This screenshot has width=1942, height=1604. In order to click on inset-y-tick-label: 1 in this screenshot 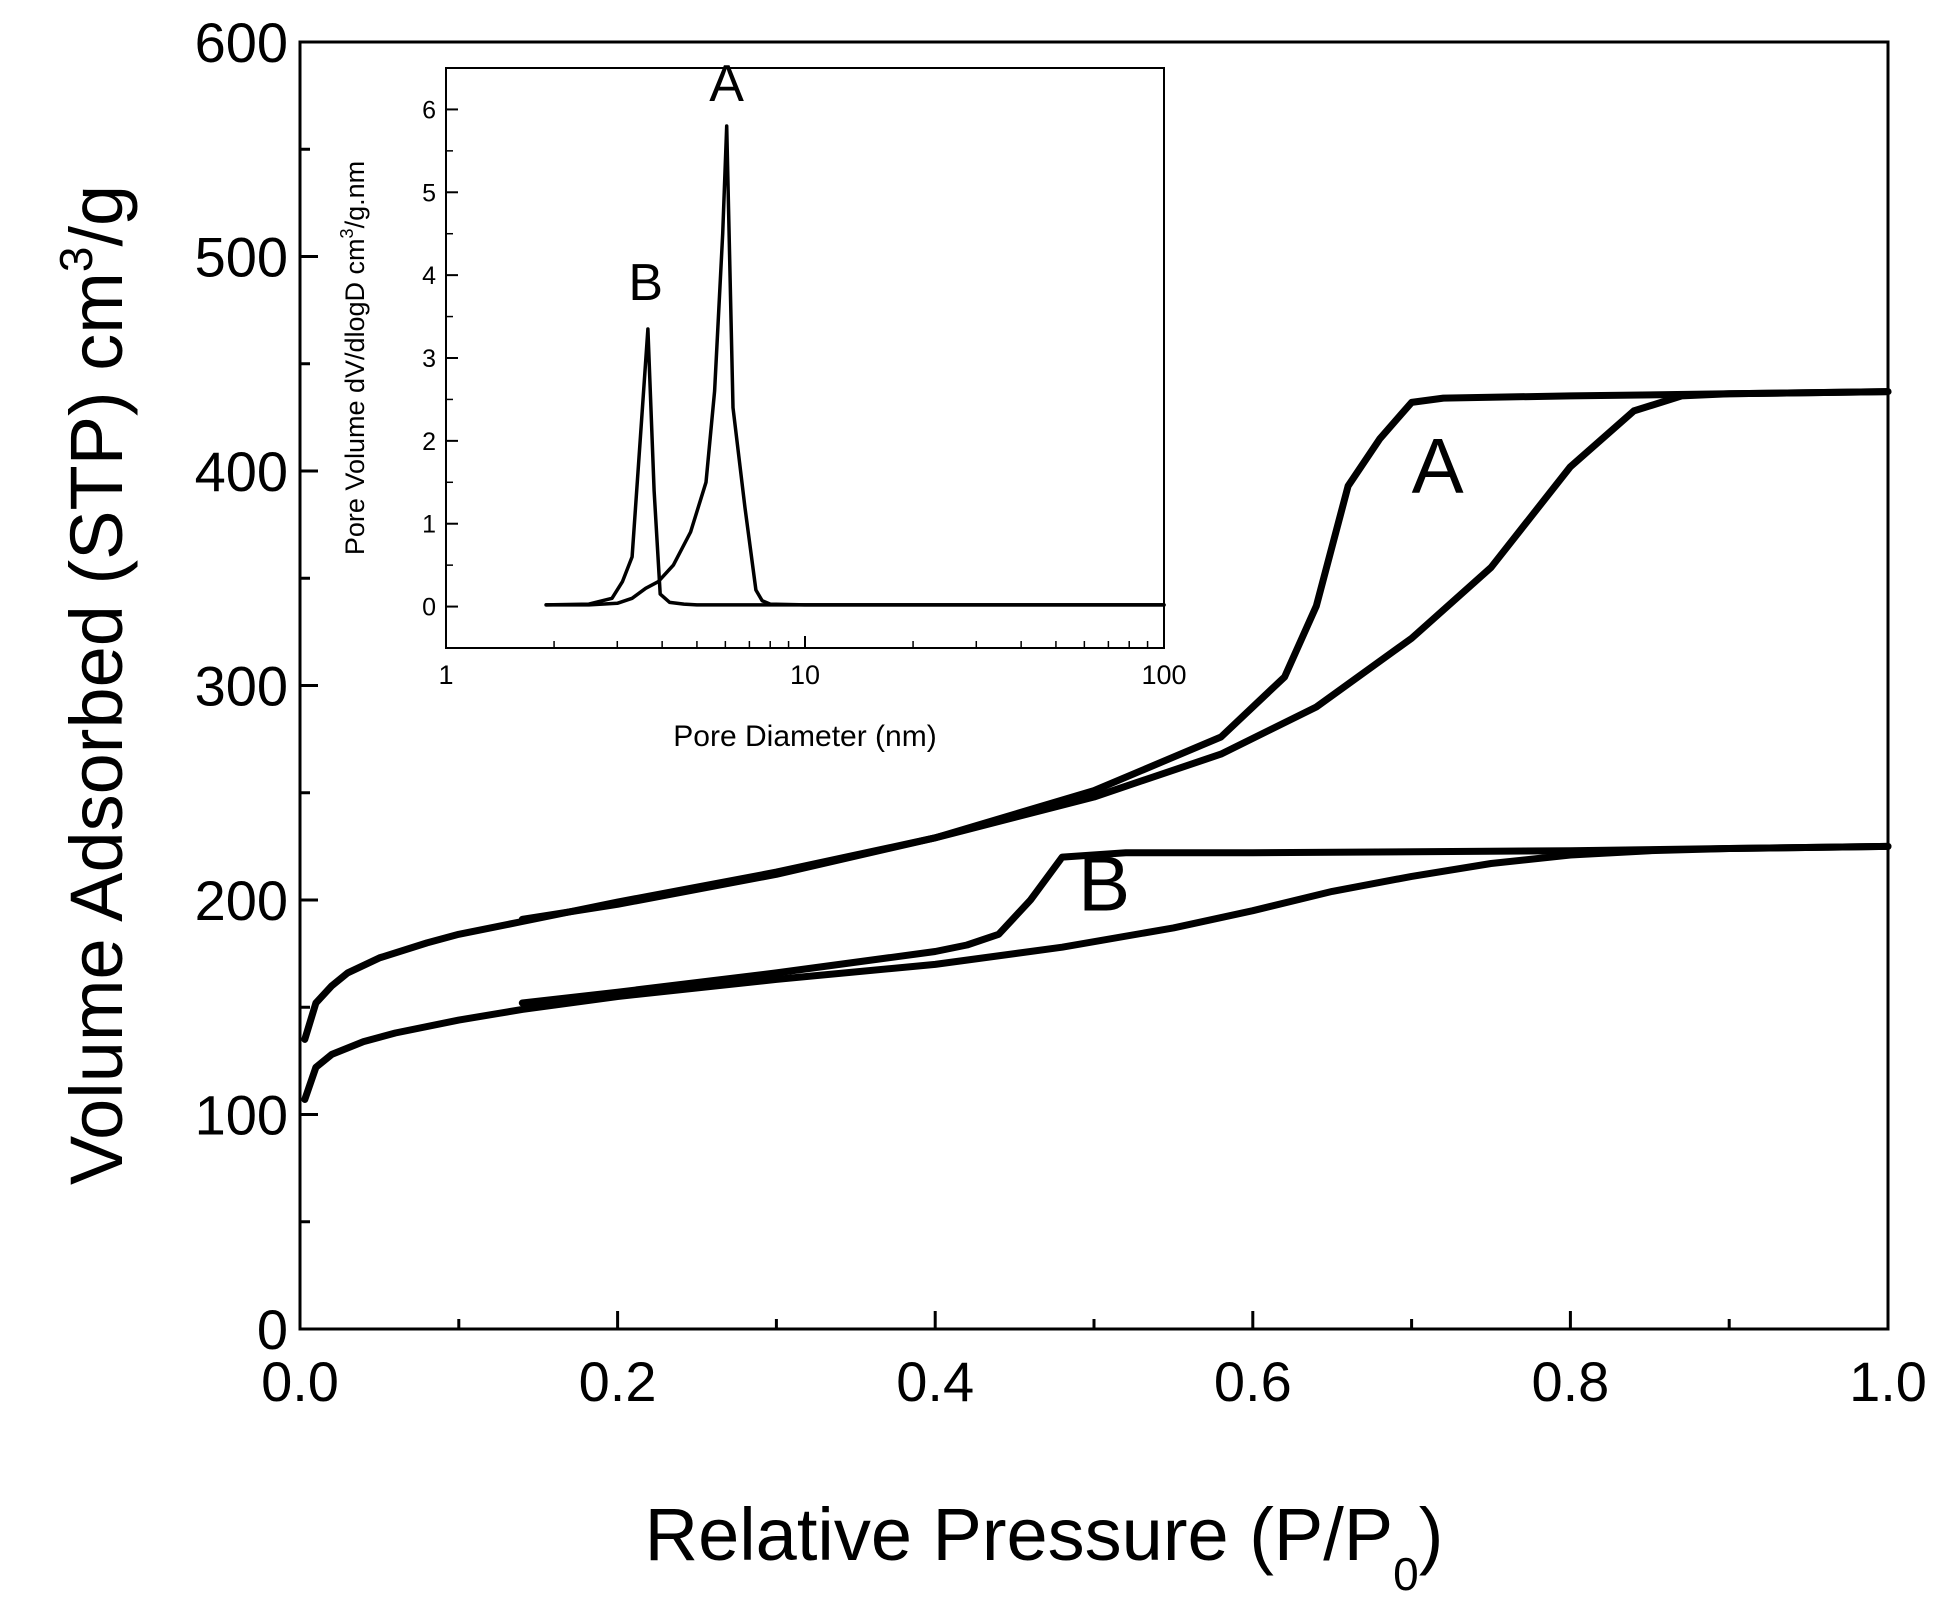, I will do `click(429, 525)`.